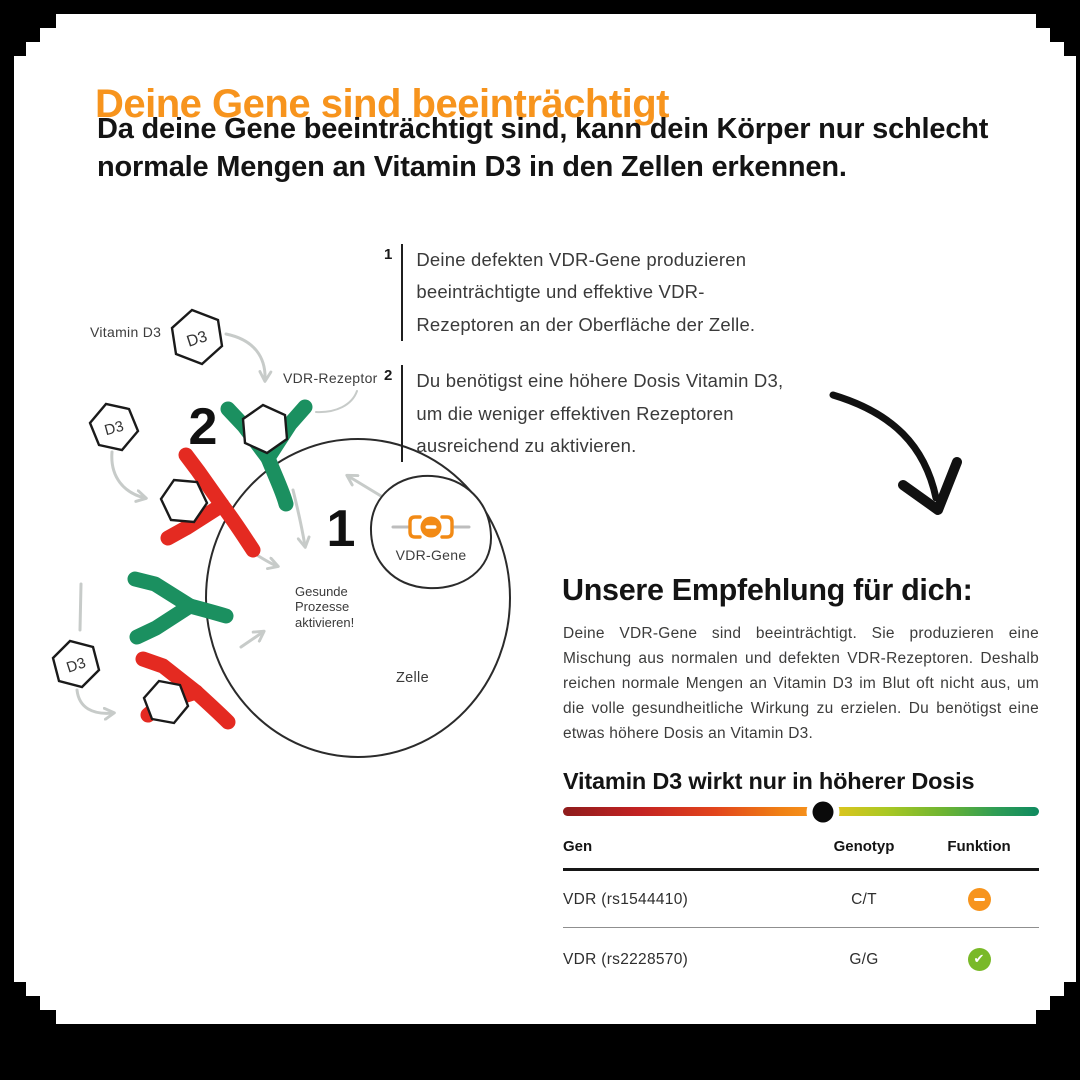 This screenshot has width=1080, height=1080. I want to click on dose-subheading: Vitamin D3 wirkt nur in höherer Dosis, so click(769, 780).